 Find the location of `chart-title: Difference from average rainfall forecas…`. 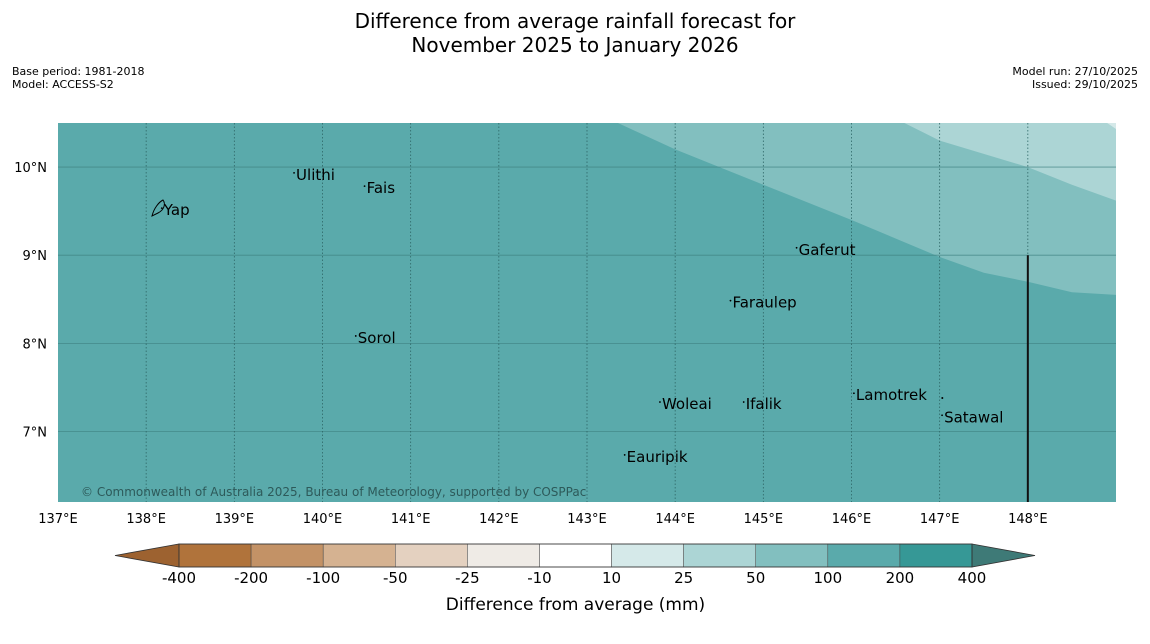

chart-title: Difference from average rainfall forecas… is located at coordinates (575, 33).